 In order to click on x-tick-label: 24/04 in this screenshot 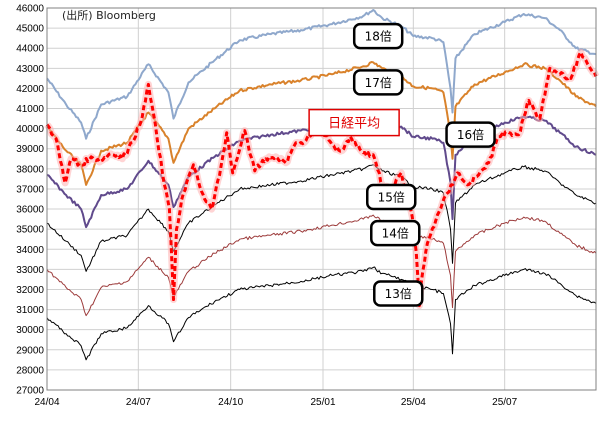, I will do `click(46, 402)`.